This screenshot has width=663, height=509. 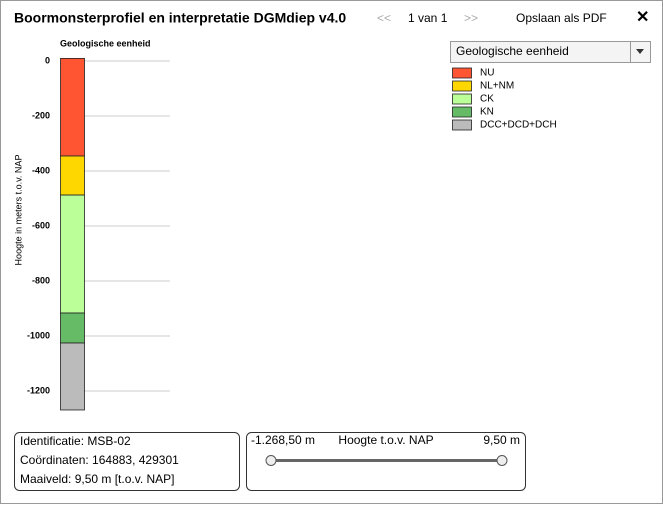 I want to click on y-tick-label: 0, so click(x=47, y=60).